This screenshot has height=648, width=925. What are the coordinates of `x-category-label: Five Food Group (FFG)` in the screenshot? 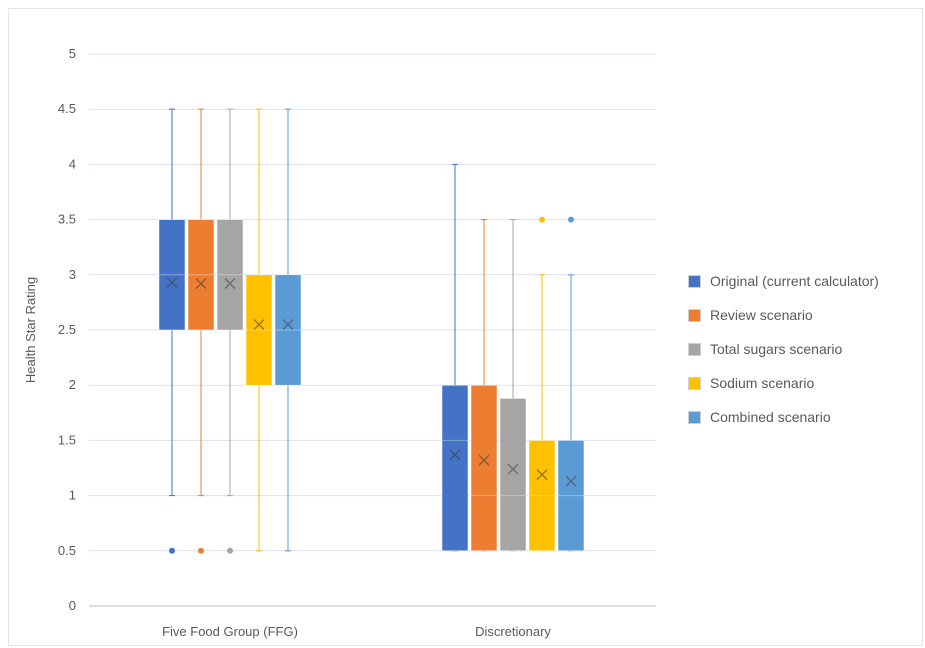 It's located at (230, 631).